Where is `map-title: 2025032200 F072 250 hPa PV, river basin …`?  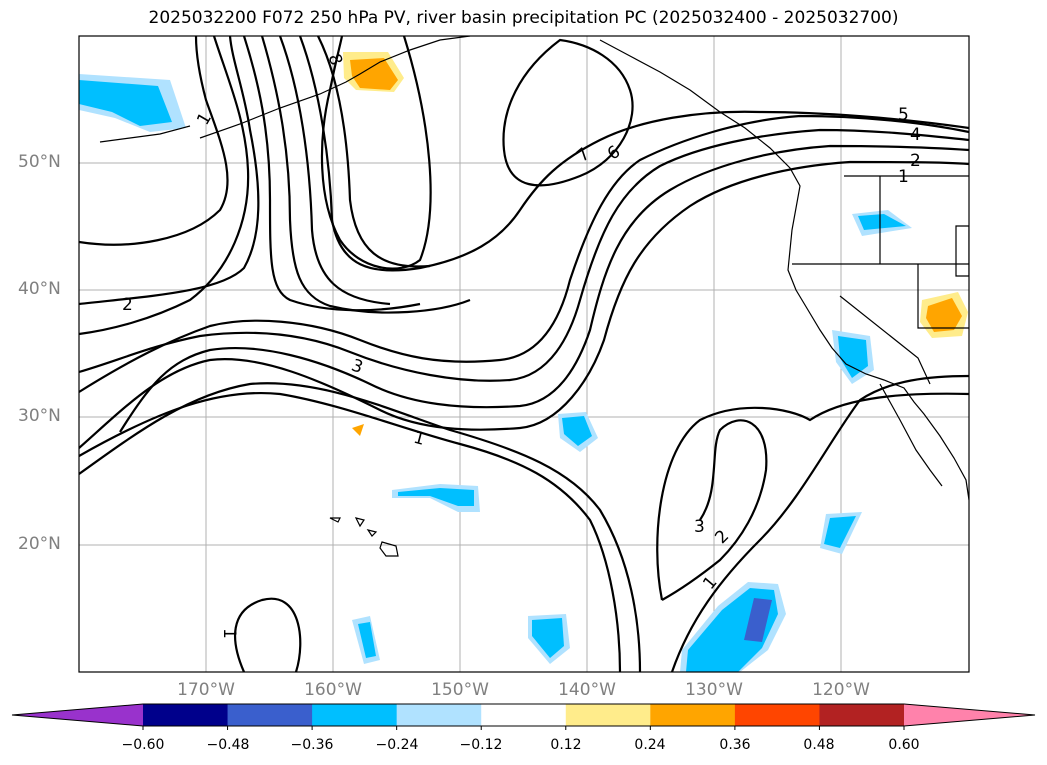
map-title: 2025032200 F072 250 hPa PV, river basin … is located at coordinates (523, 18).